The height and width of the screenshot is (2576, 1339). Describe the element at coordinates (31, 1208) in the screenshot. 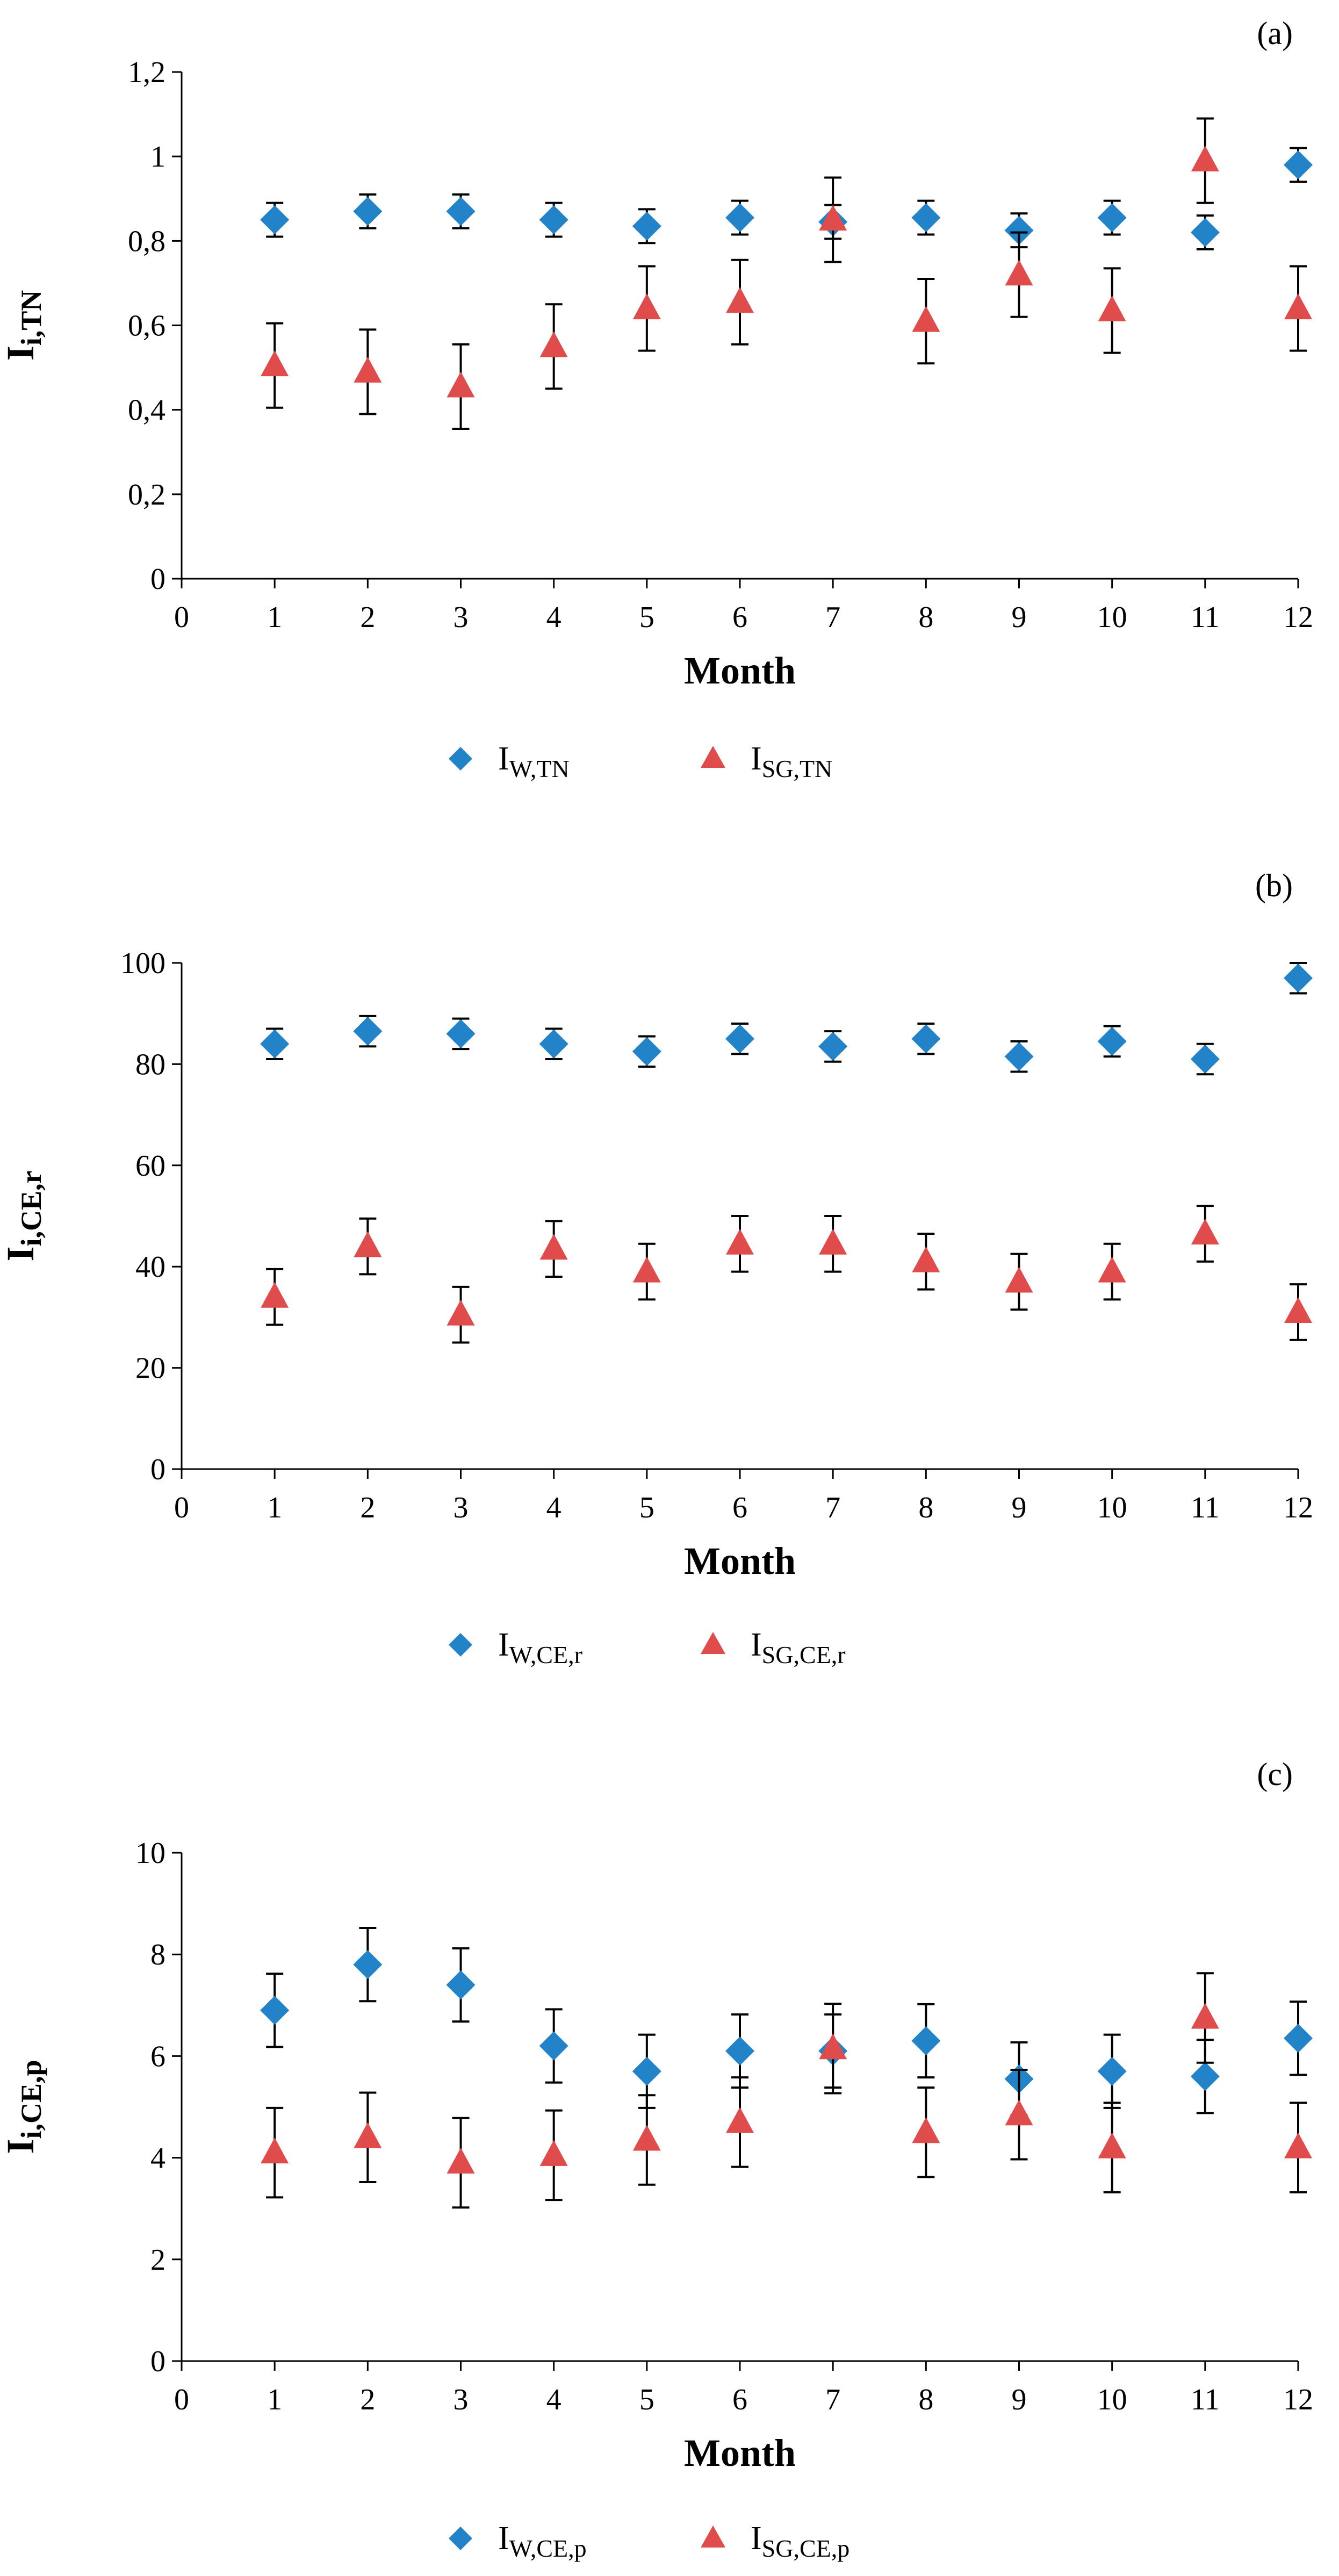

I see `y-axis-label-sub: i,CE,r` at that location.